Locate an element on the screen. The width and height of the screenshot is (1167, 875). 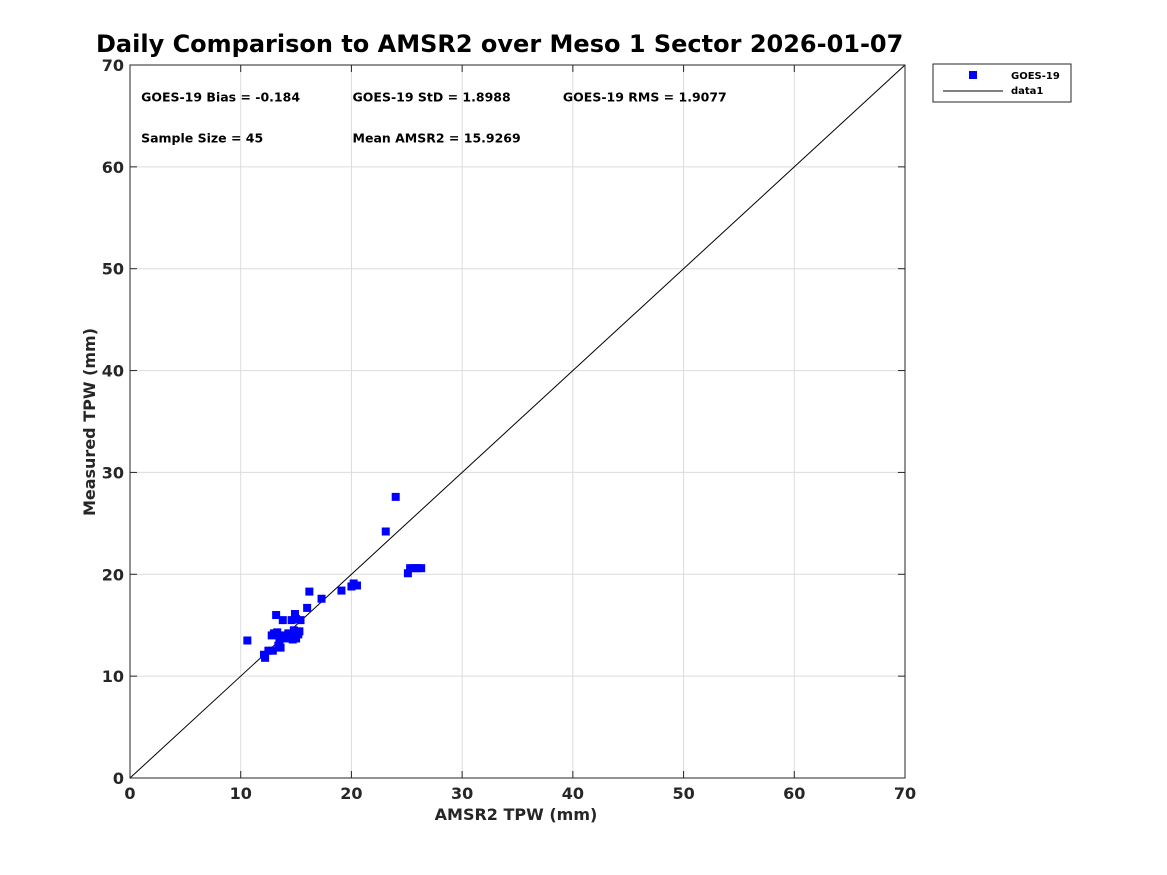
x-tick-label: 10 is located at coordinates (241, 793).